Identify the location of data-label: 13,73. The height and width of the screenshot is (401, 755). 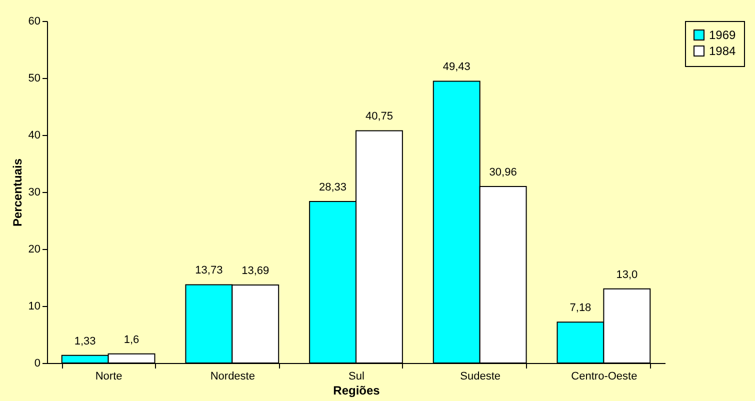
(209, 270).